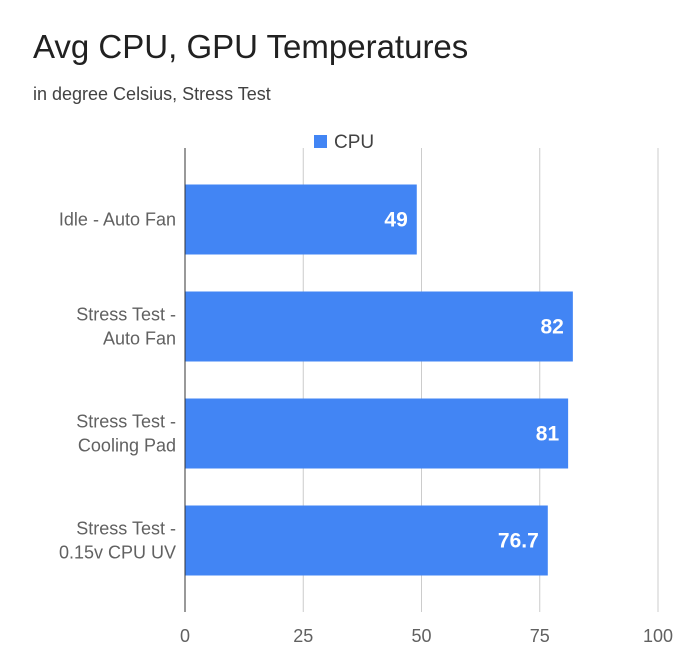 The width and height of the screenshot is (695, 666). I want to click on category-label: Stress Test - Auto Fan, so click(126, 327).